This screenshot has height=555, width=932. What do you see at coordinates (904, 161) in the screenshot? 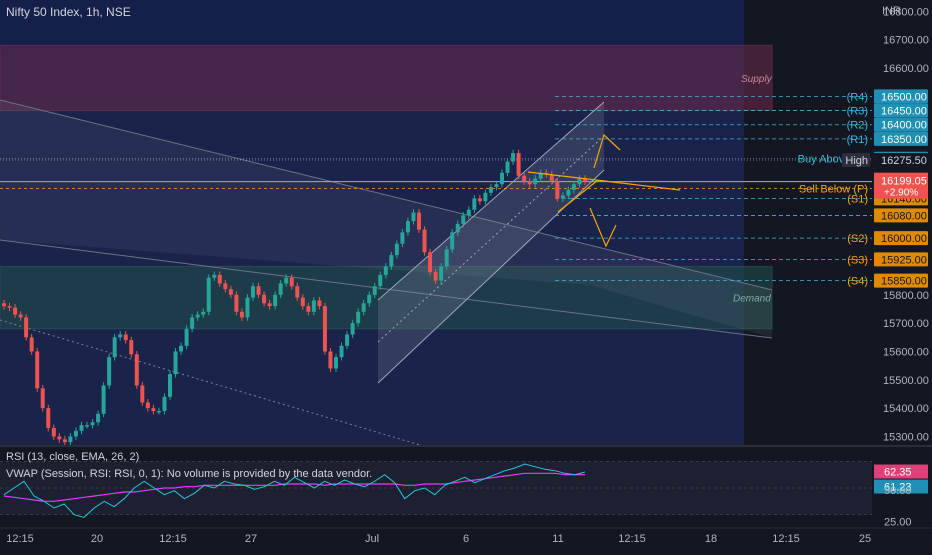
I see `level-value-label: 16275.50` at bounding box center [904, 161].